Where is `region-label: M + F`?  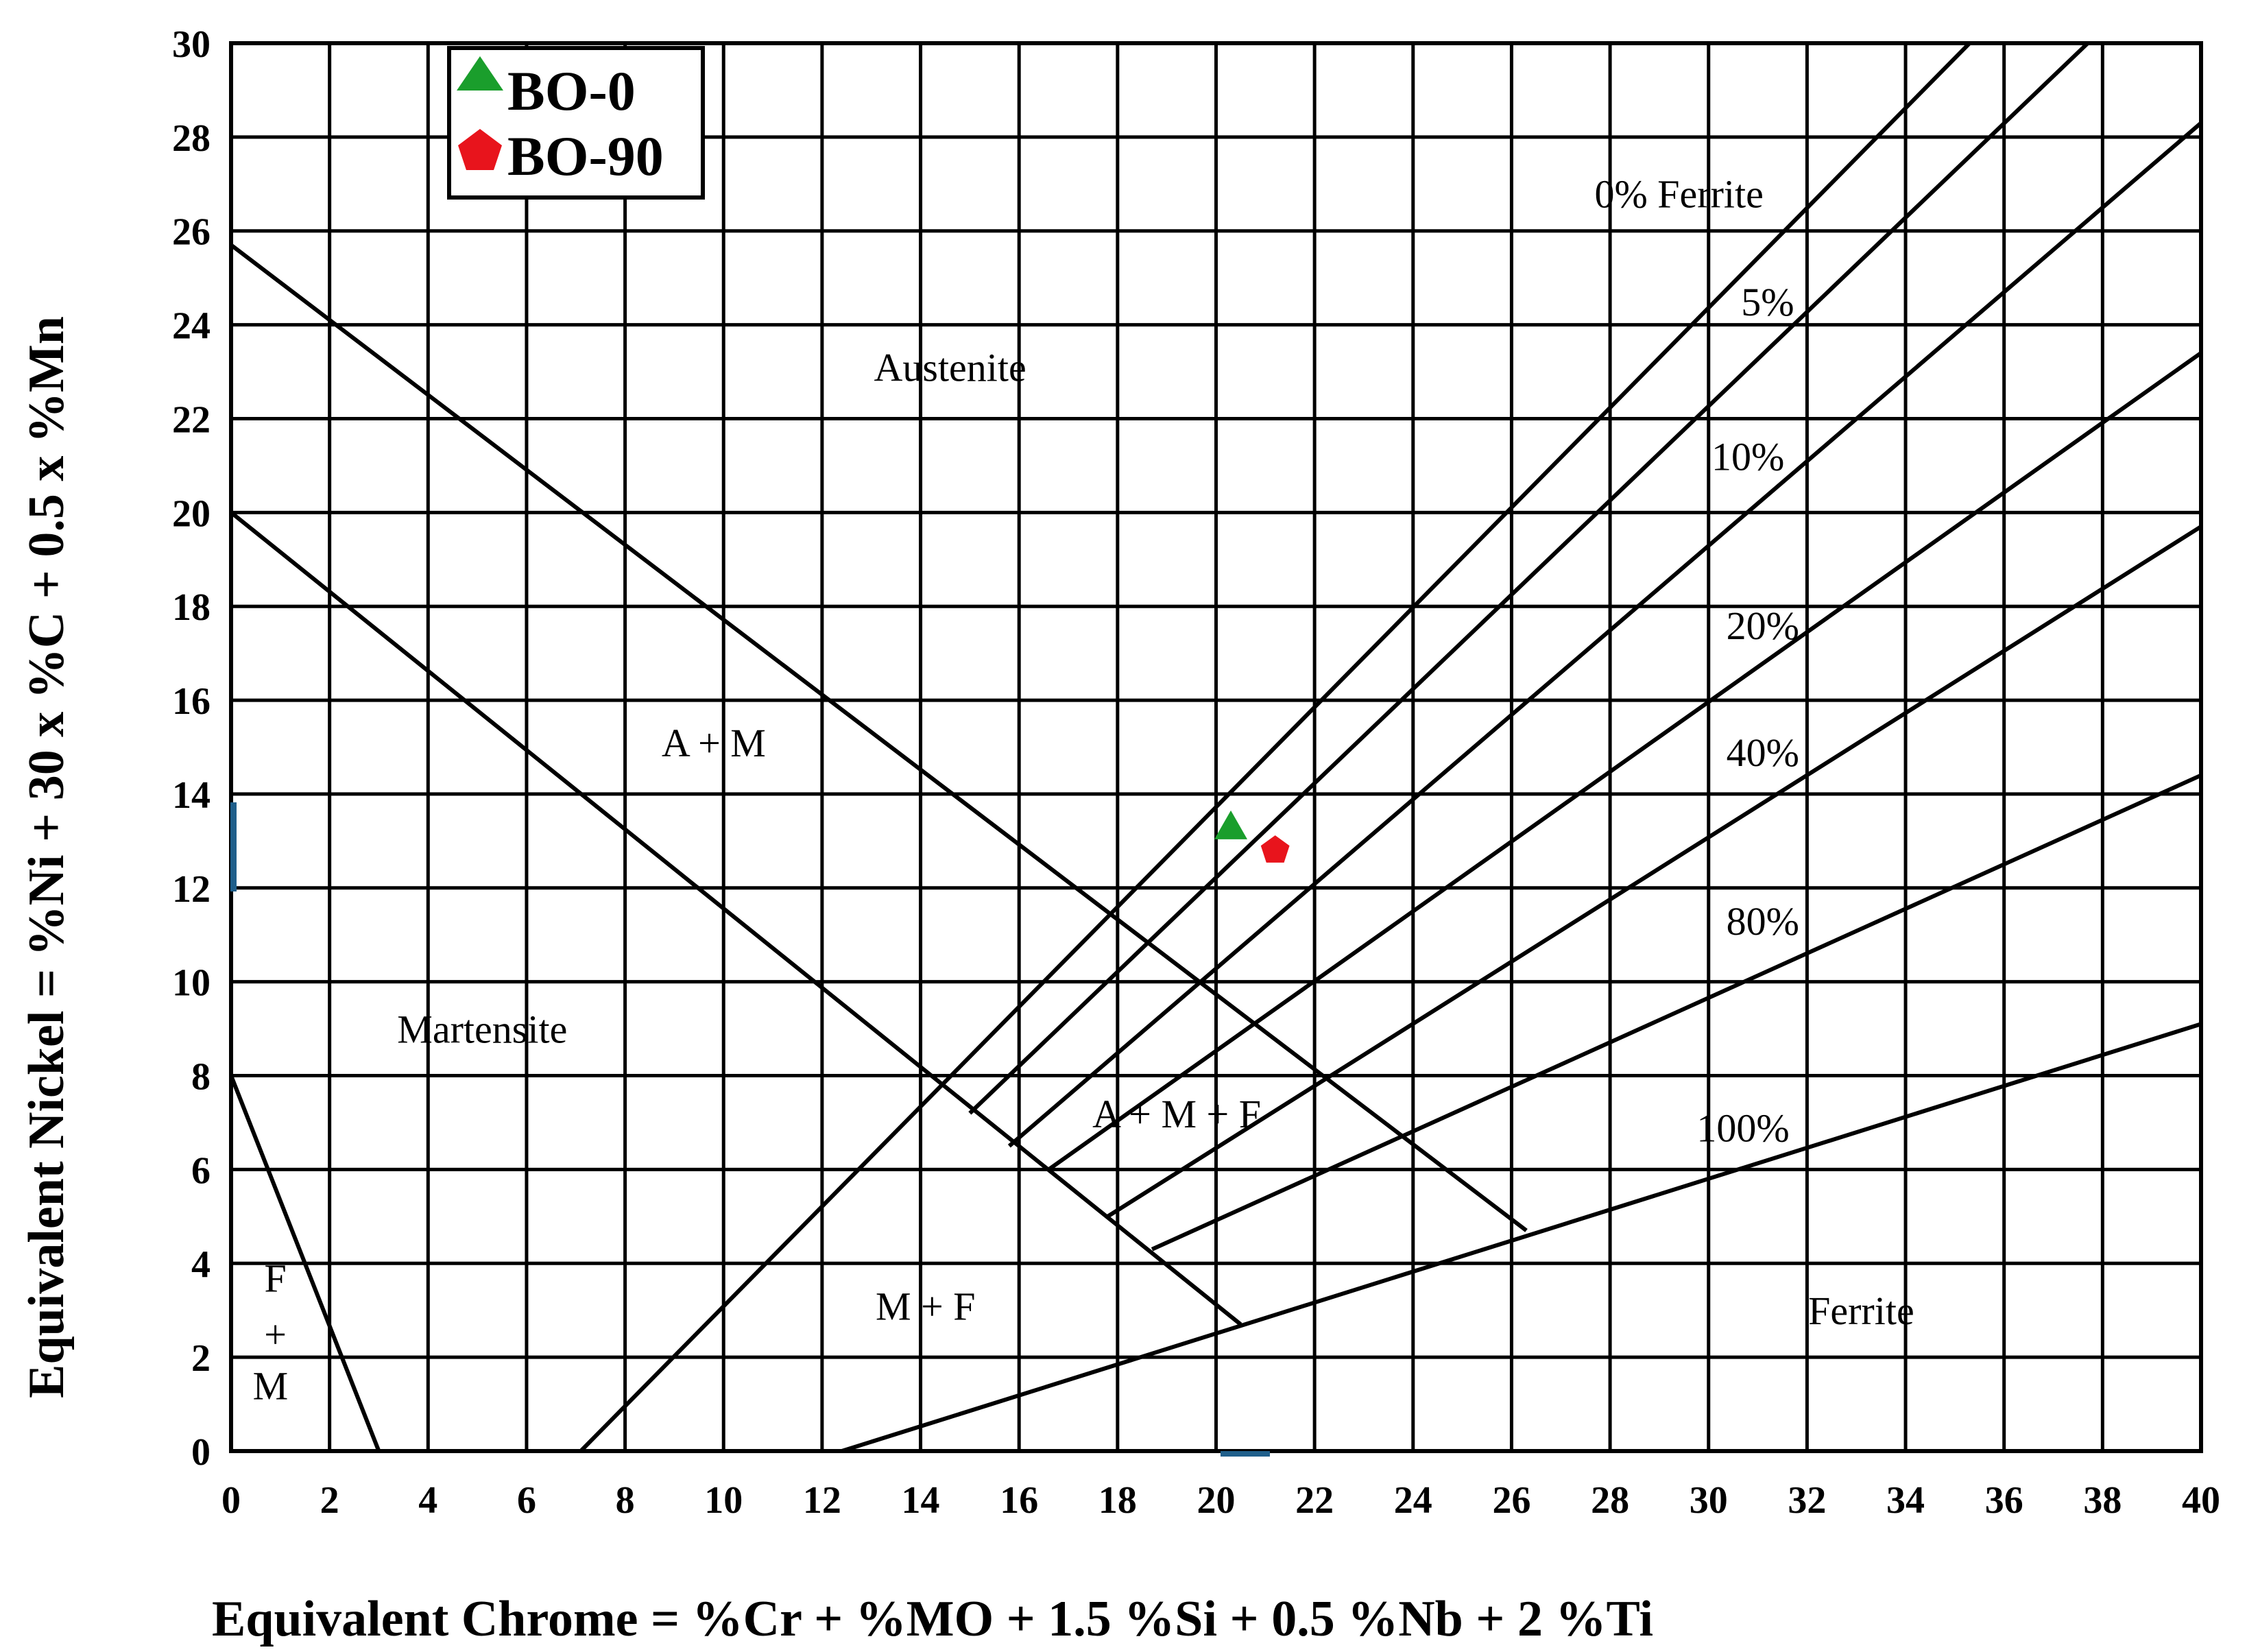
region-label: M + F is located at coordinates (926, 1306).